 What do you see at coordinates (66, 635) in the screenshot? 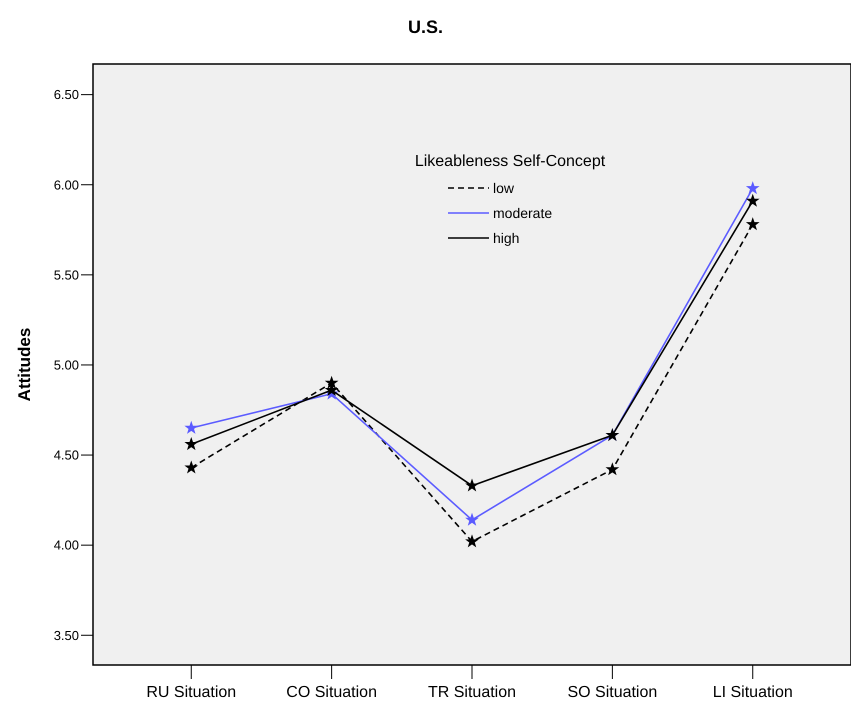
I see `y-tick-label: 3.50` at bounding box center [66, 635].